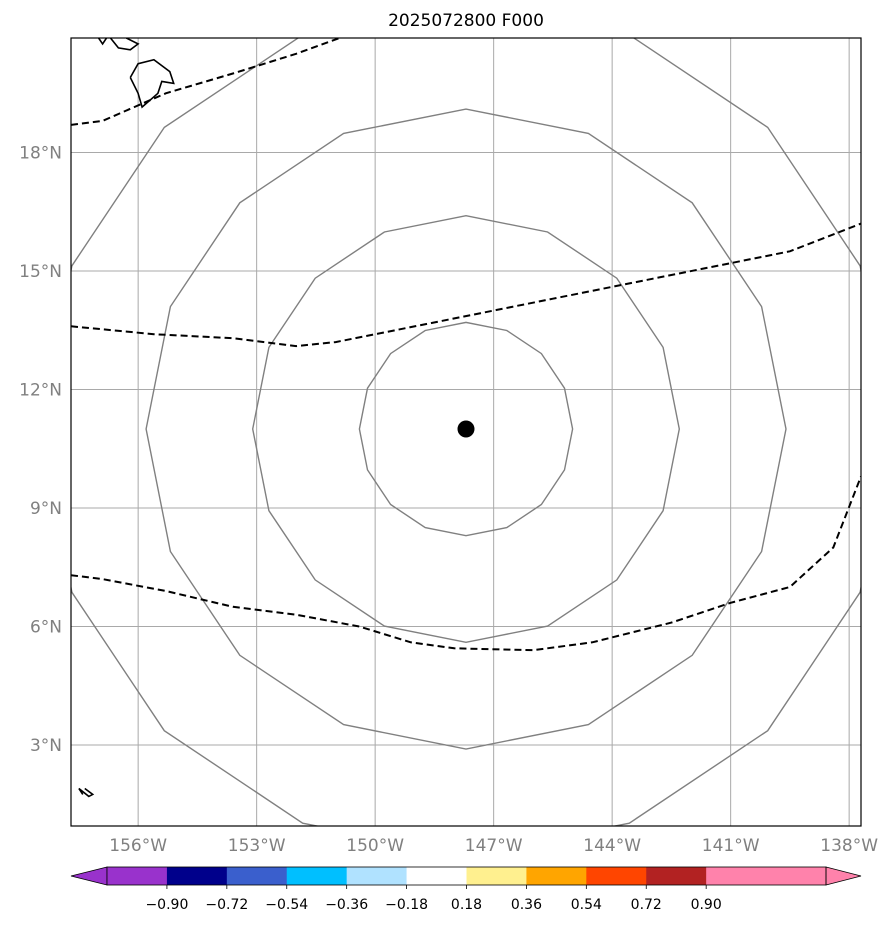 The height and width of the screenshot is (928, 896). I want to click on range-ring, so click(466, 429).